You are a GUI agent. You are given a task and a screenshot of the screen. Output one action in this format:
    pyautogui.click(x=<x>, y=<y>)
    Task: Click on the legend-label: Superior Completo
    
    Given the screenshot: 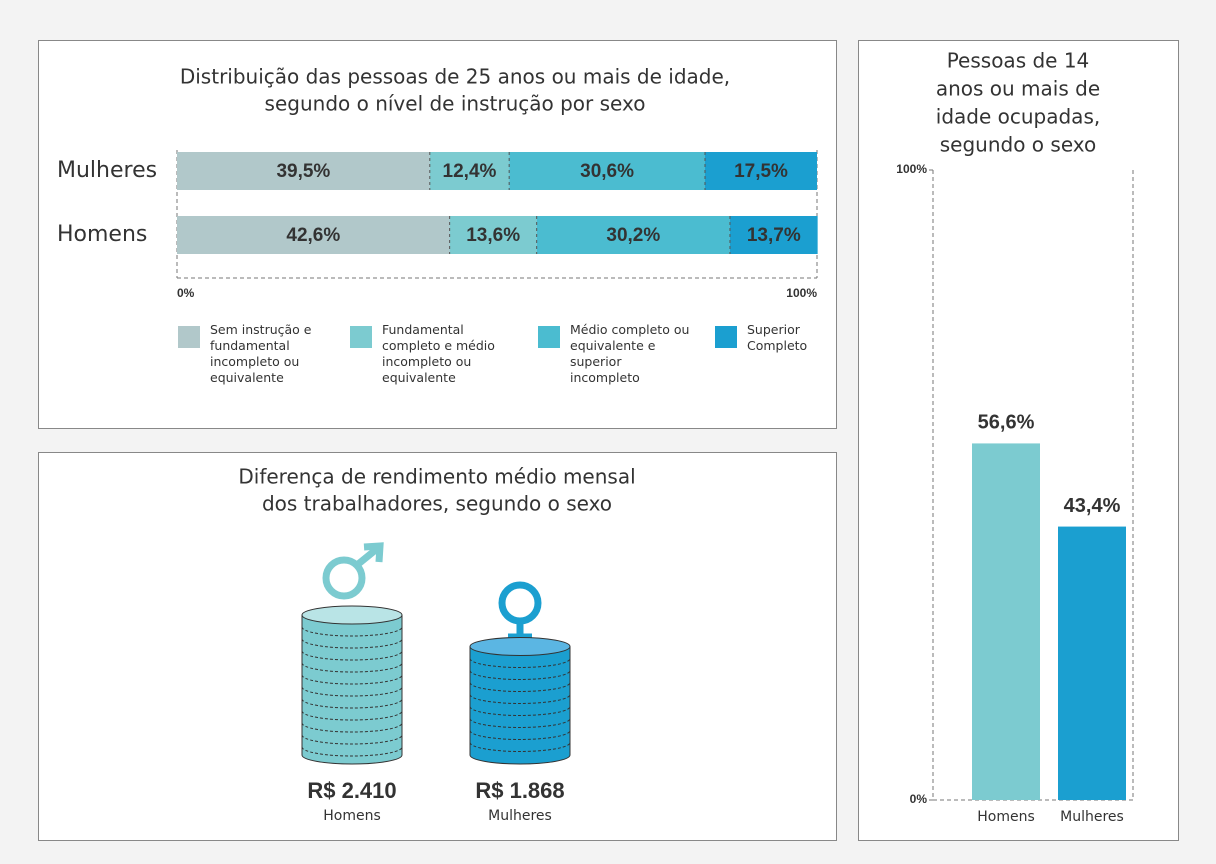 What is the action you would take?
    pyautogui.click(x=777, y=337)
    